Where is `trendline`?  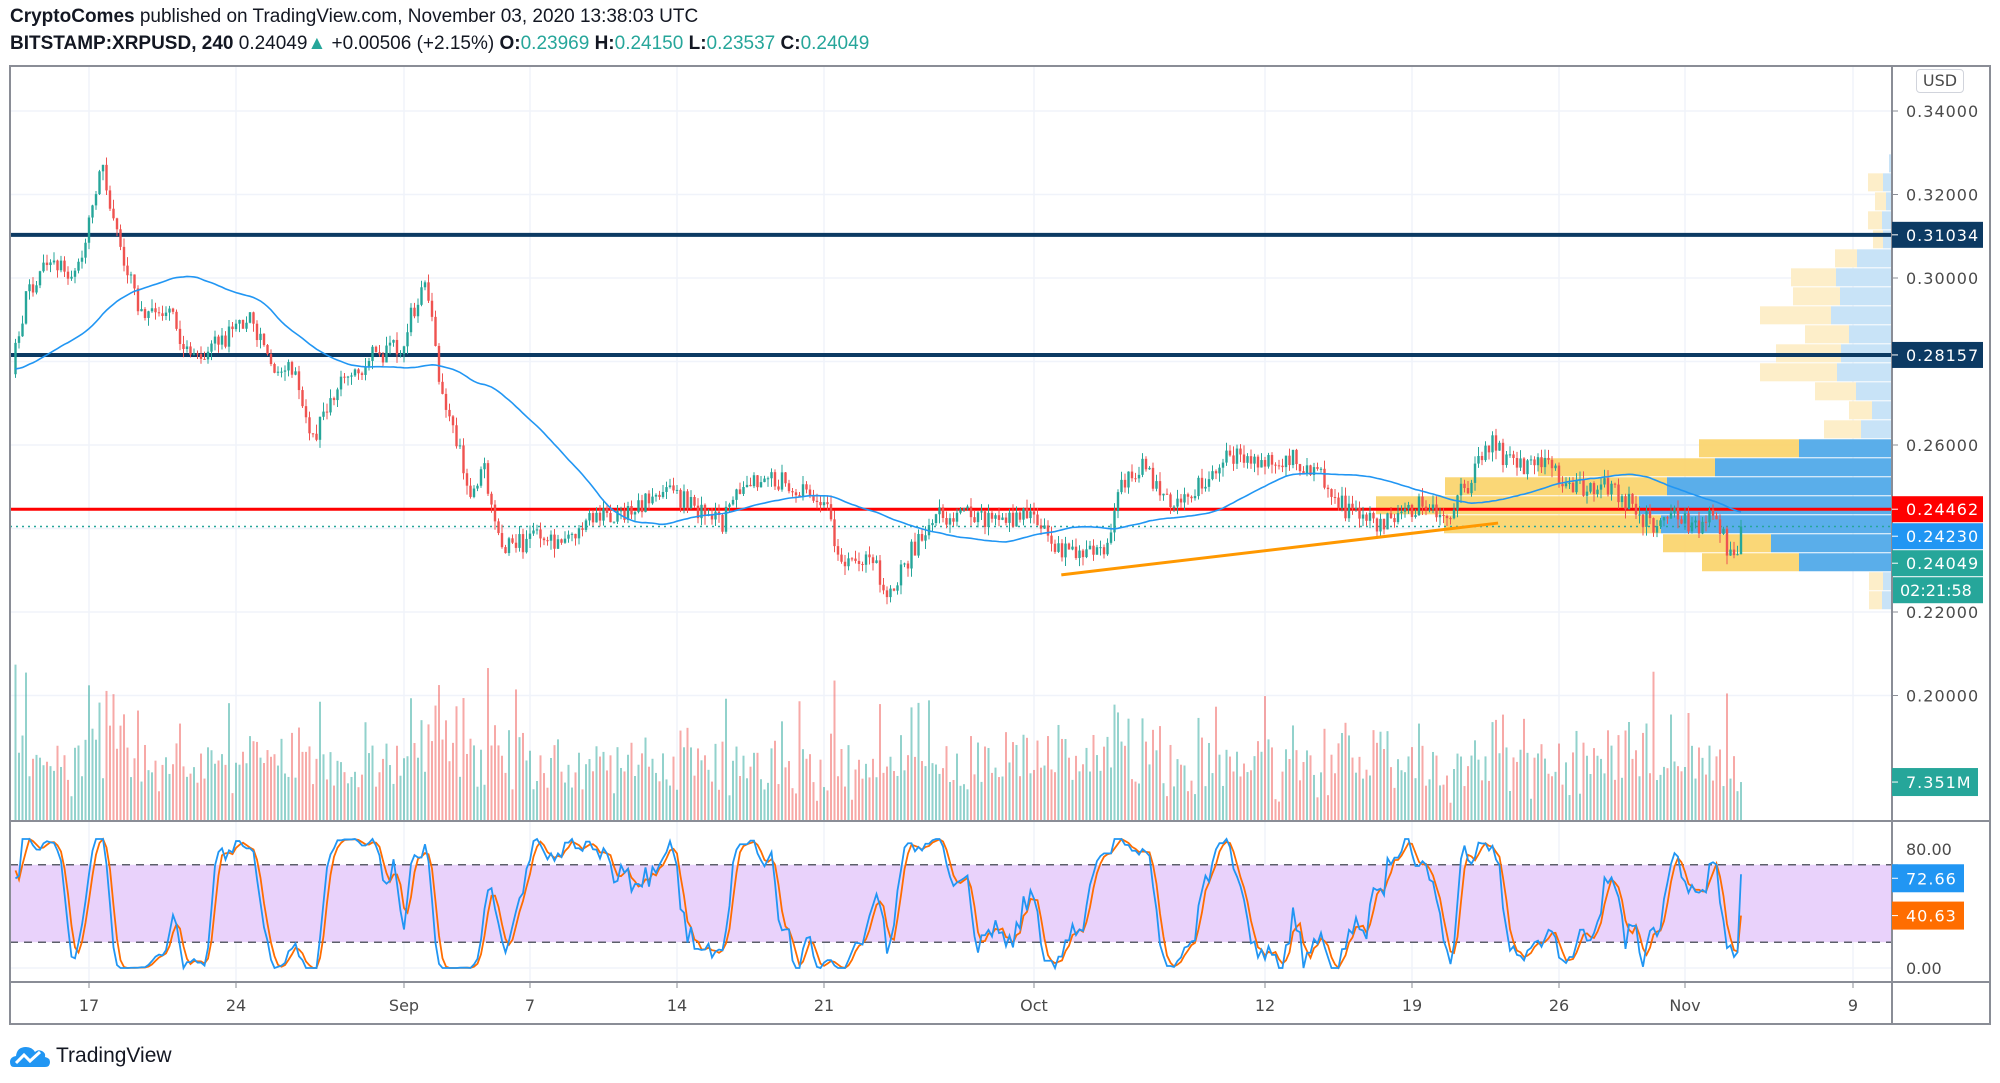
trendline is located at coordinates (1280, 549).